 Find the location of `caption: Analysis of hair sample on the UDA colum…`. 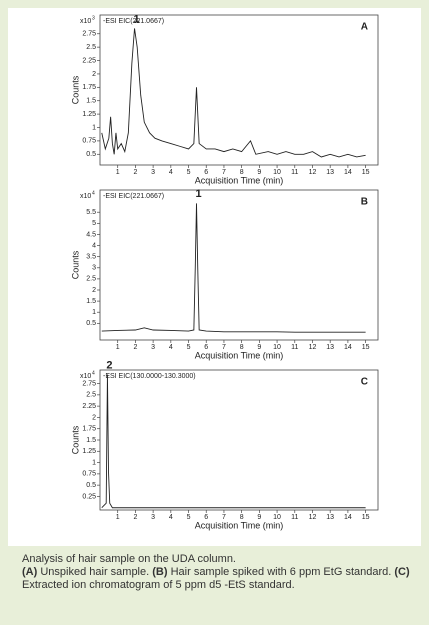

caption: Analysis of hair sample on the UDA colum… is located at coordinates (217, 572).